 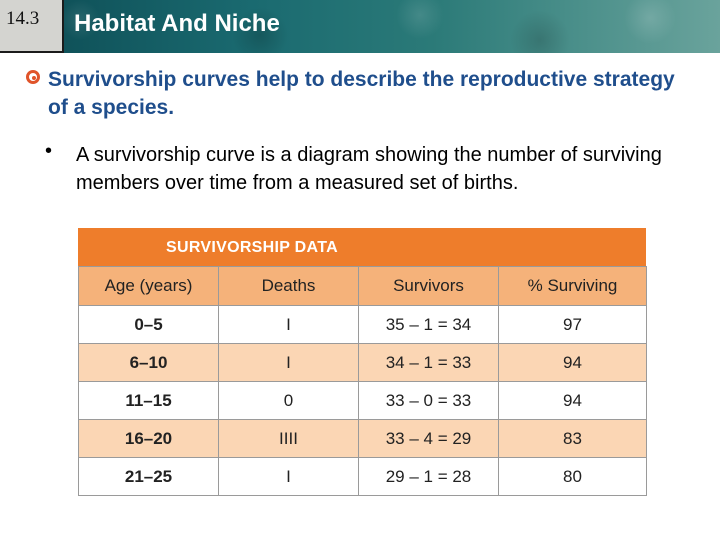 What do you see at coordinates (362, 247) in the screenshot?
I see `table-title: SURVIVORSHIP DATA` at bounding box center [362, 247].